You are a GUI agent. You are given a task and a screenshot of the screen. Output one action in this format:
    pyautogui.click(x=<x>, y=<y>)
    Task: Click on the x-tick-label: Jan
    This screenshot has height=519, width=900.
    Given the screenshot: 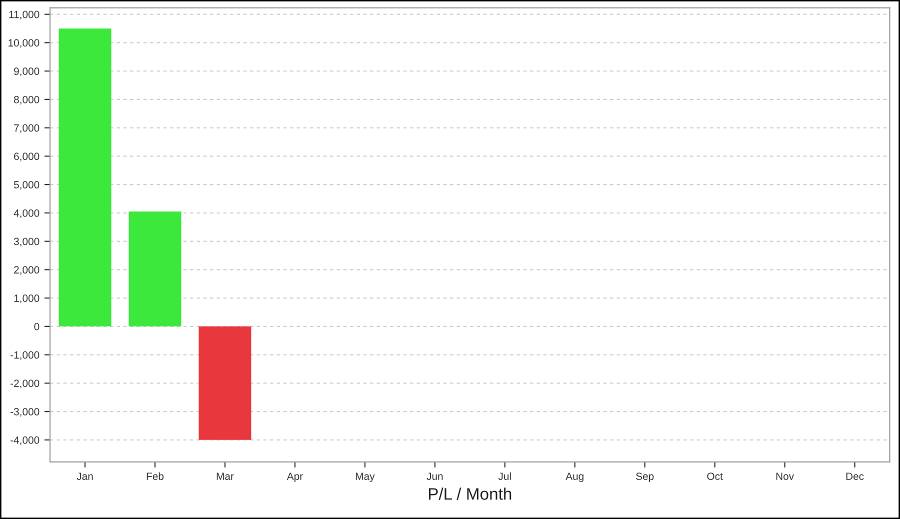 What is the action you would take?
    pyautogui.click(x=84, y=476)
    